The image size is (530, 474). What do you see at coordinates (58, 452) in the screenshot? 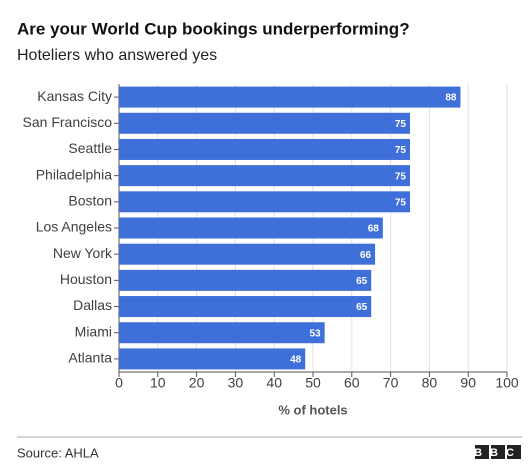
I see `source: Source: AHLA` at bounding box center [58, 452].